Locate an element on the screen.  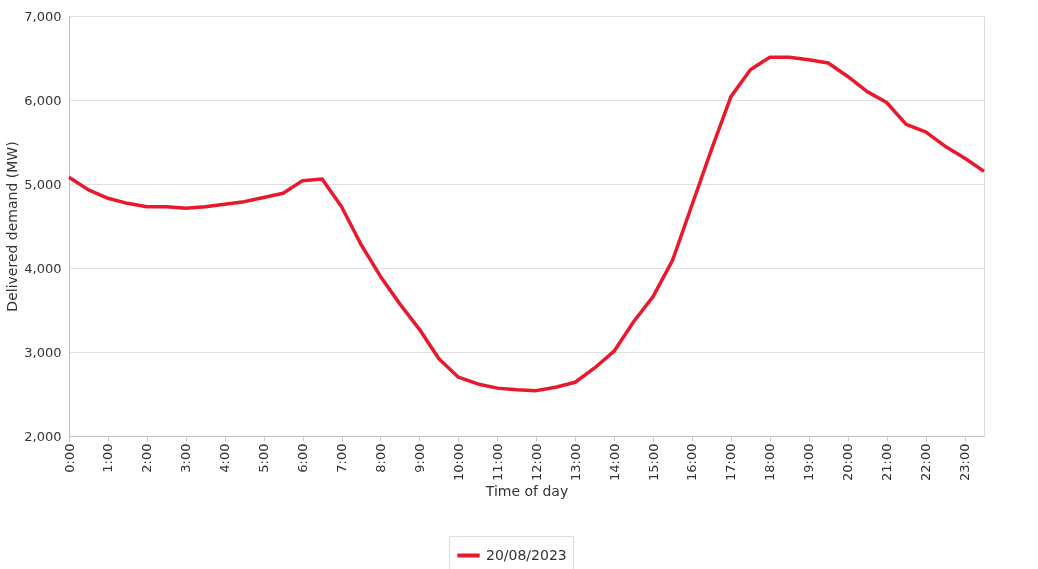
x-tick-label: 0:00 is located at coordinates (69, 458).